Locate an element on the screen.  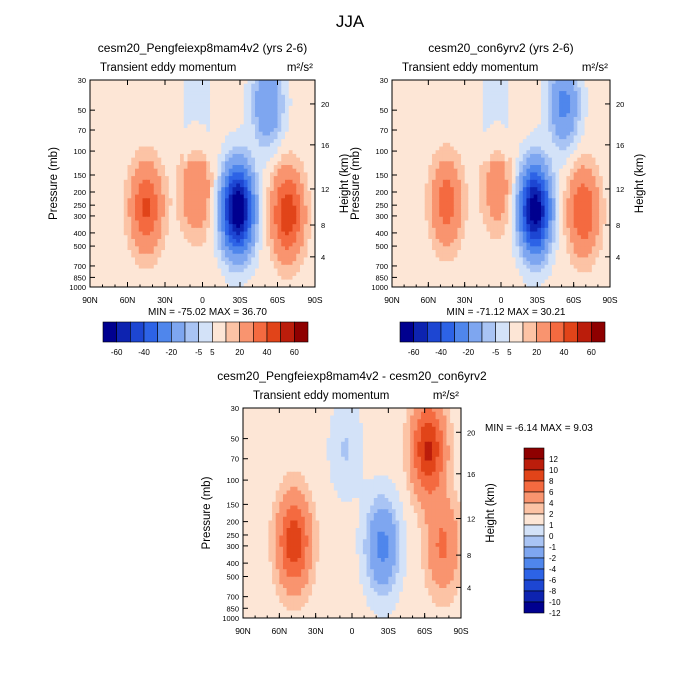
colorbar: -60 -40 -20 -5 5 20 40 60 is located at coordinates (205, 339).